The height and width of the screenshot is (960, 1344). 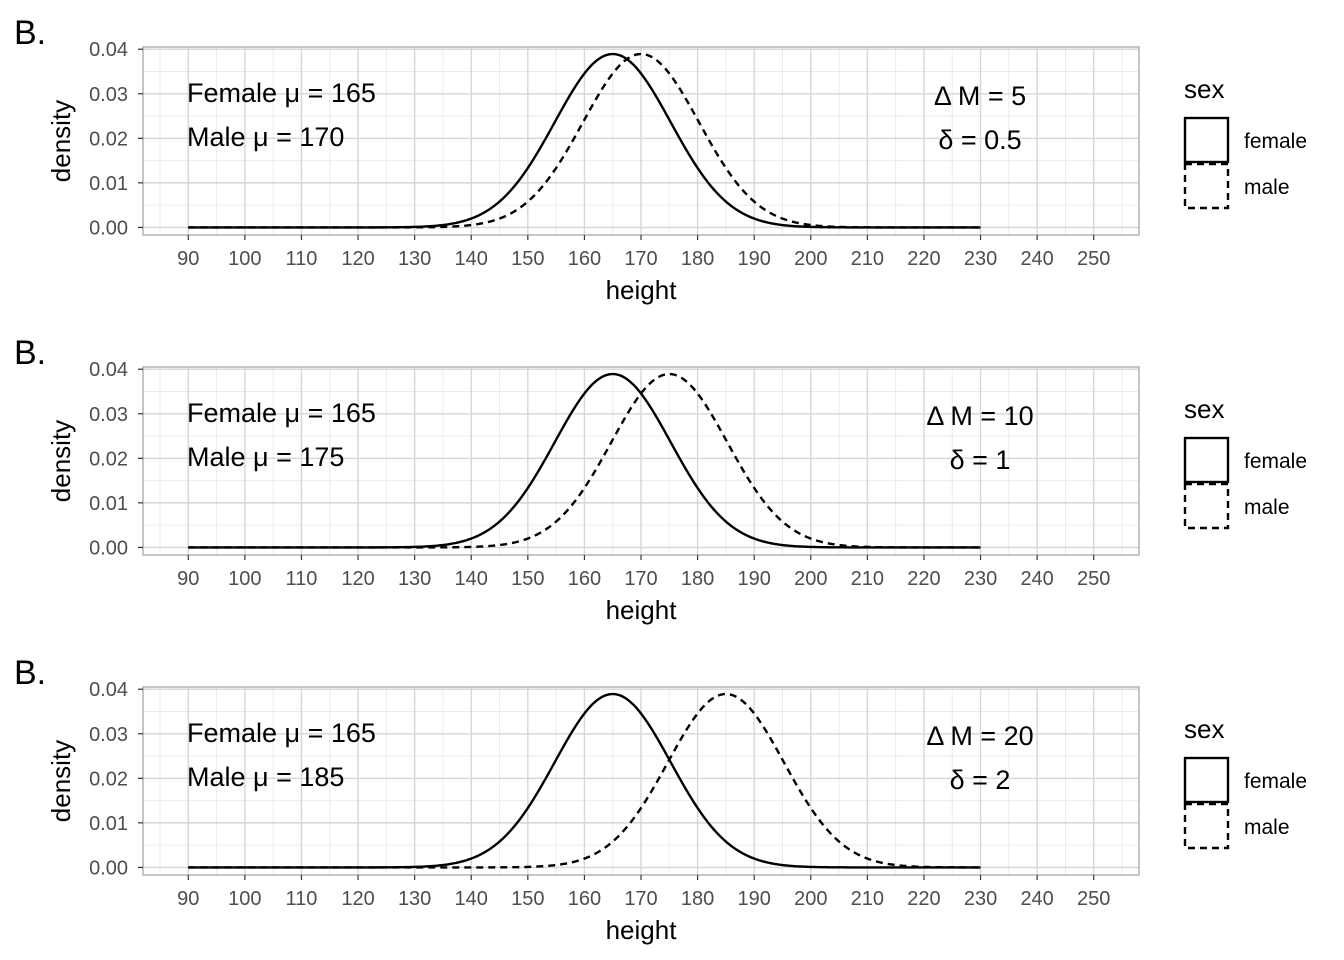 What do you see at coordinates (980, 780) in the screenshot?
I see `effect-size-annotation: δ = 2` at bounding box center [980, 780].